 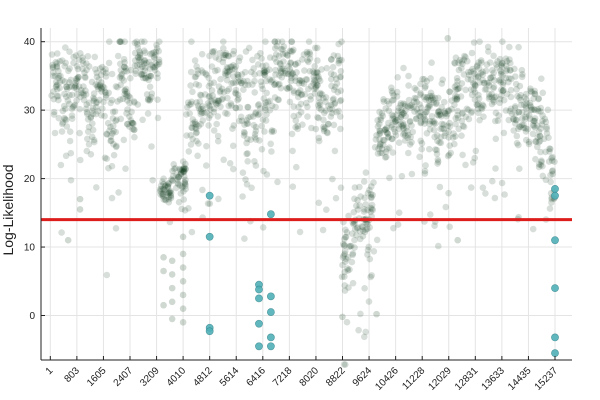 I want to click on x-tick-label-6: 4812, so click(x=203, y=377).